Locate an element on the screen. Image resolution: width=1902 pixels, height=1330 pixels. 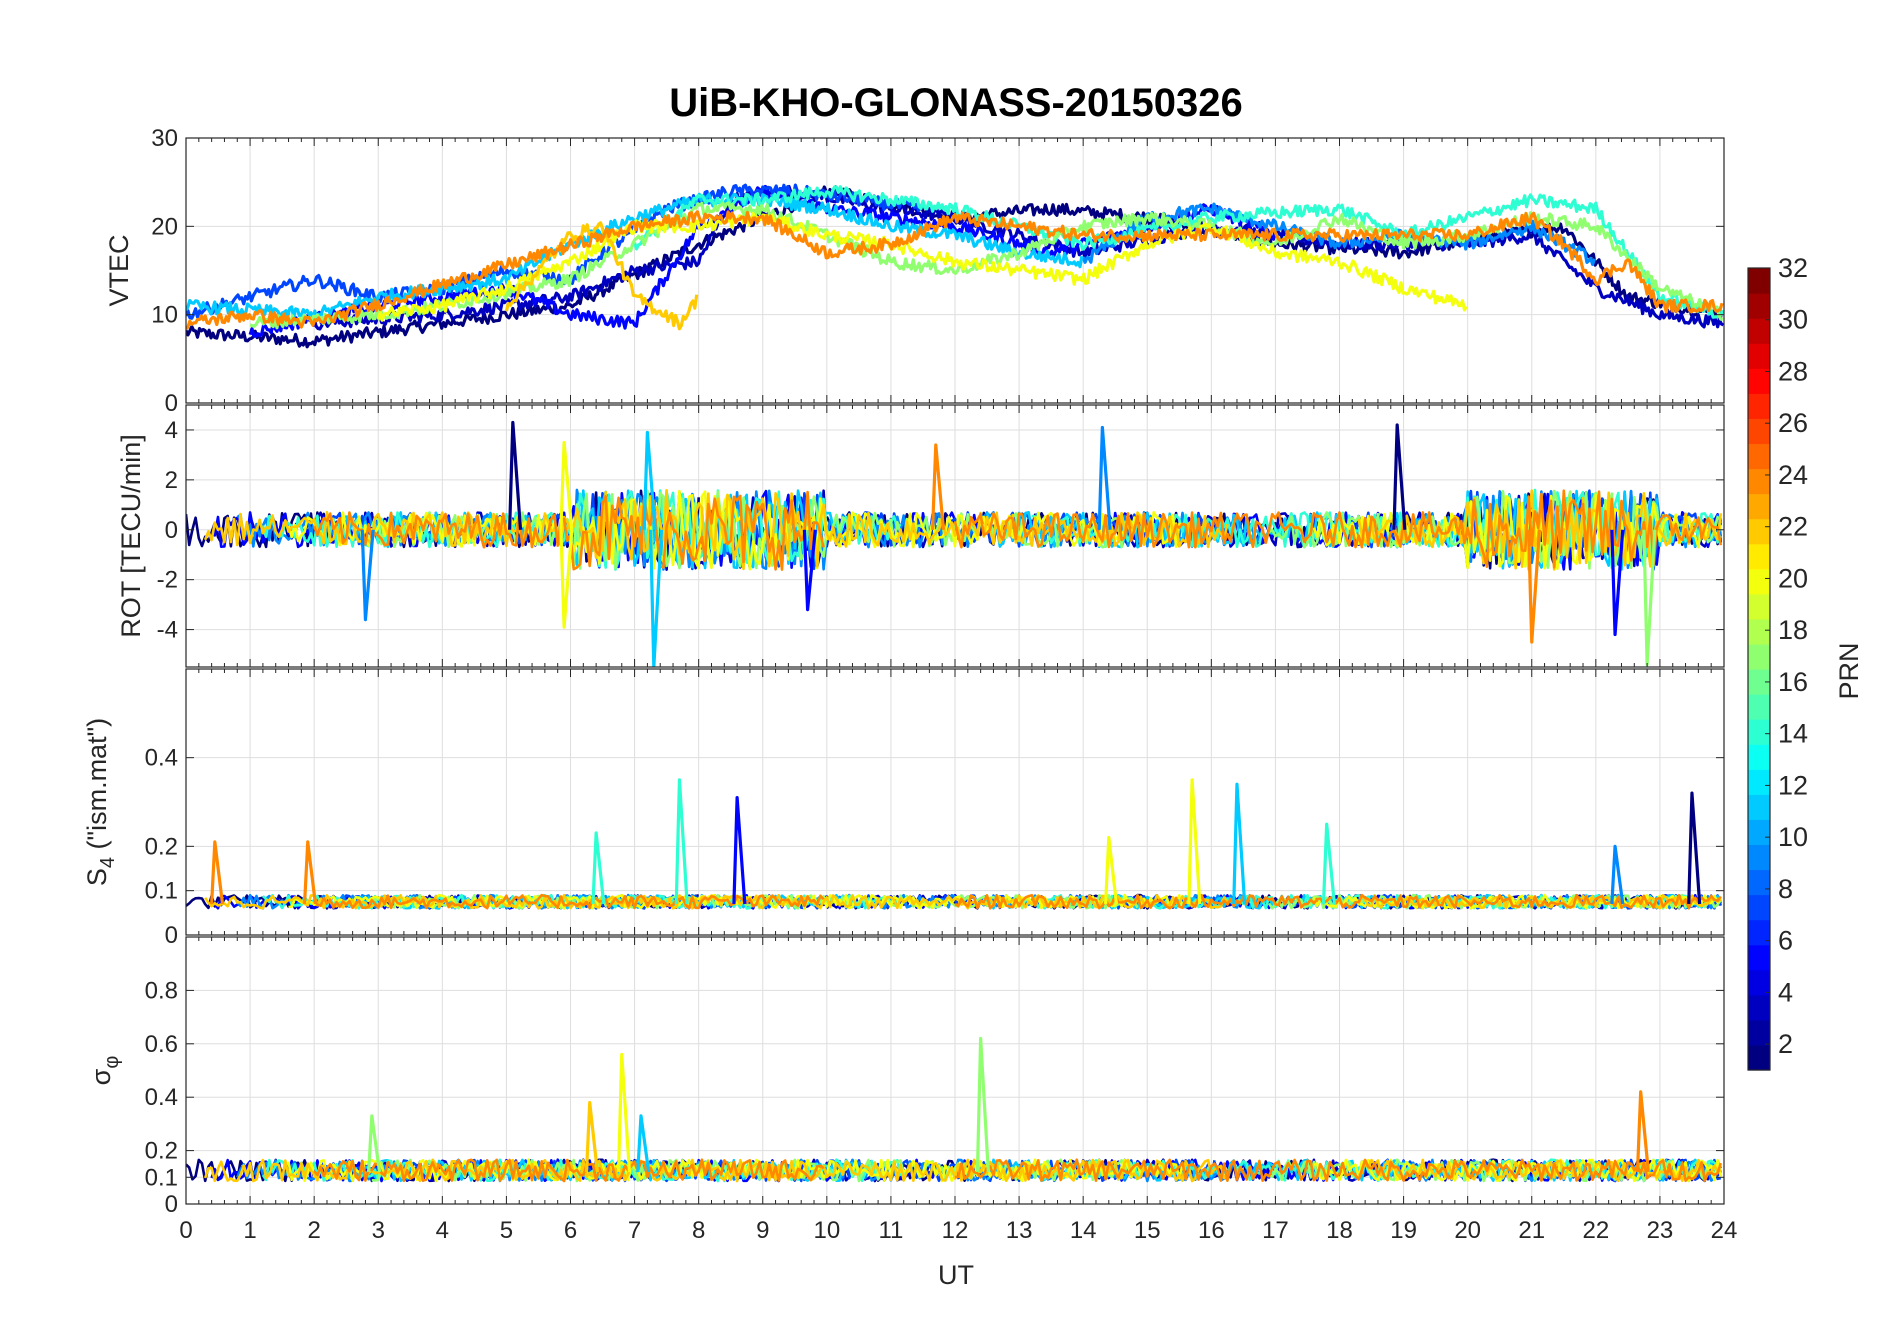
x-tick-label: 11 is located at coordinates (890, 1230).